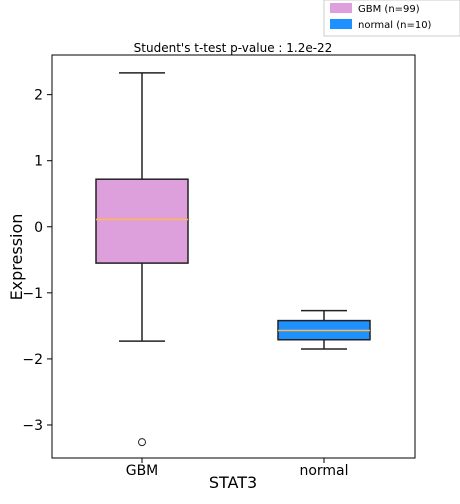 The height and width of the screenshot is (504, 460). What do you see at coordinates (324, 329) in the screenshot?
I see `box-normal` at bounding box center [324, 329].